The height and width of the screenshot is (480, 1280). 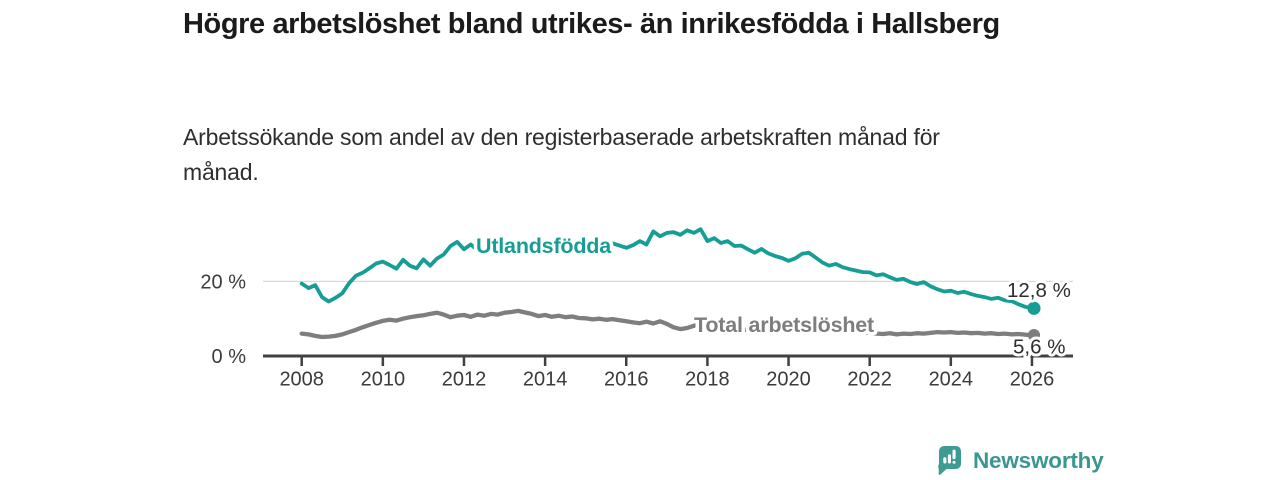 I want to click on series-line-utlandsfodda, so click(x=666, y=269).